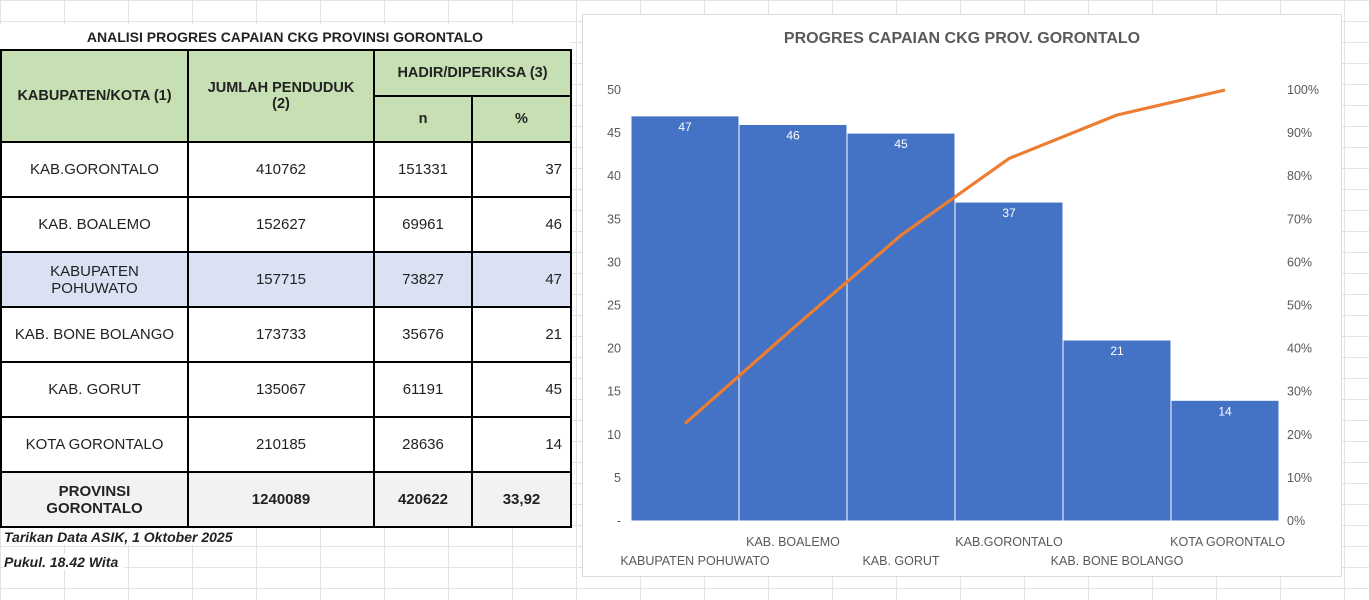  What do you see at coordinates (1299, 219) in the screenshot?
I see `y2-tick-label: 70%` at bounding box center [1299, 219].